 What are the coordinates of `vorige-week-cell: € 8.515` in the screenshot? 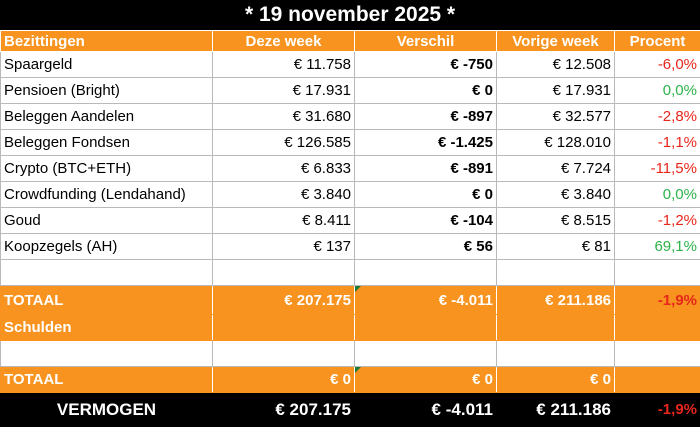 It's located at (556, 221).